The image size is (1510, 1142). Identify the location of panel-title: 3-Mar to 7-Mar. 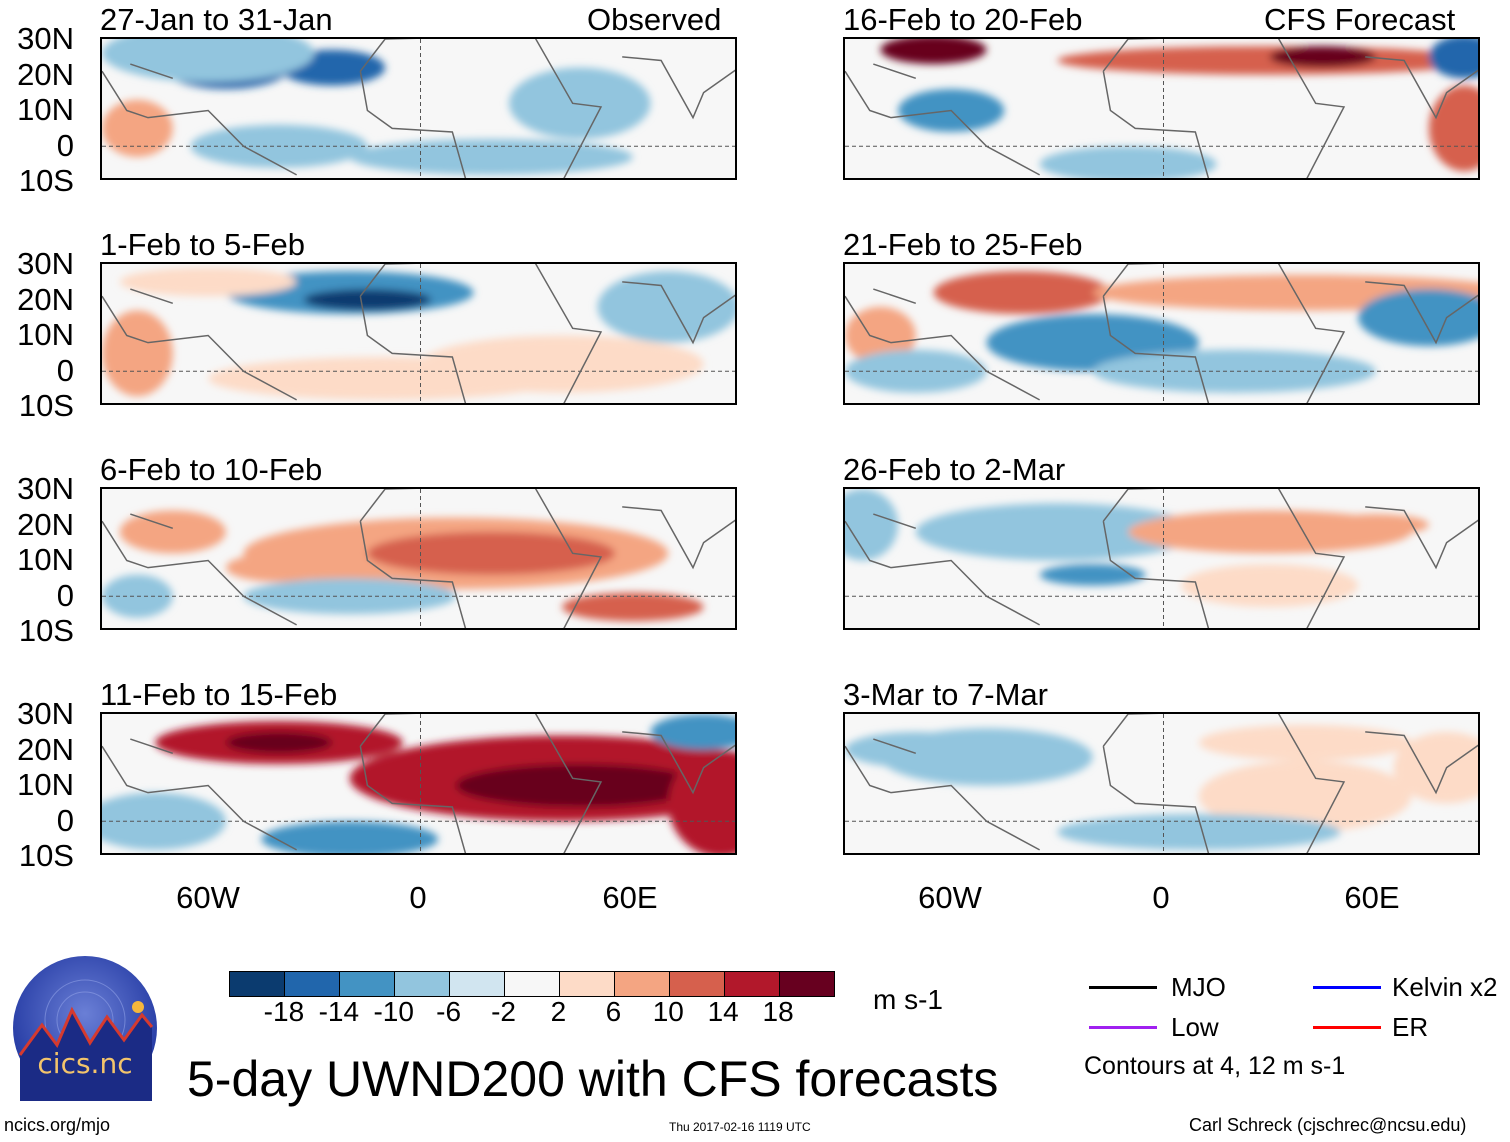
(945, 694).